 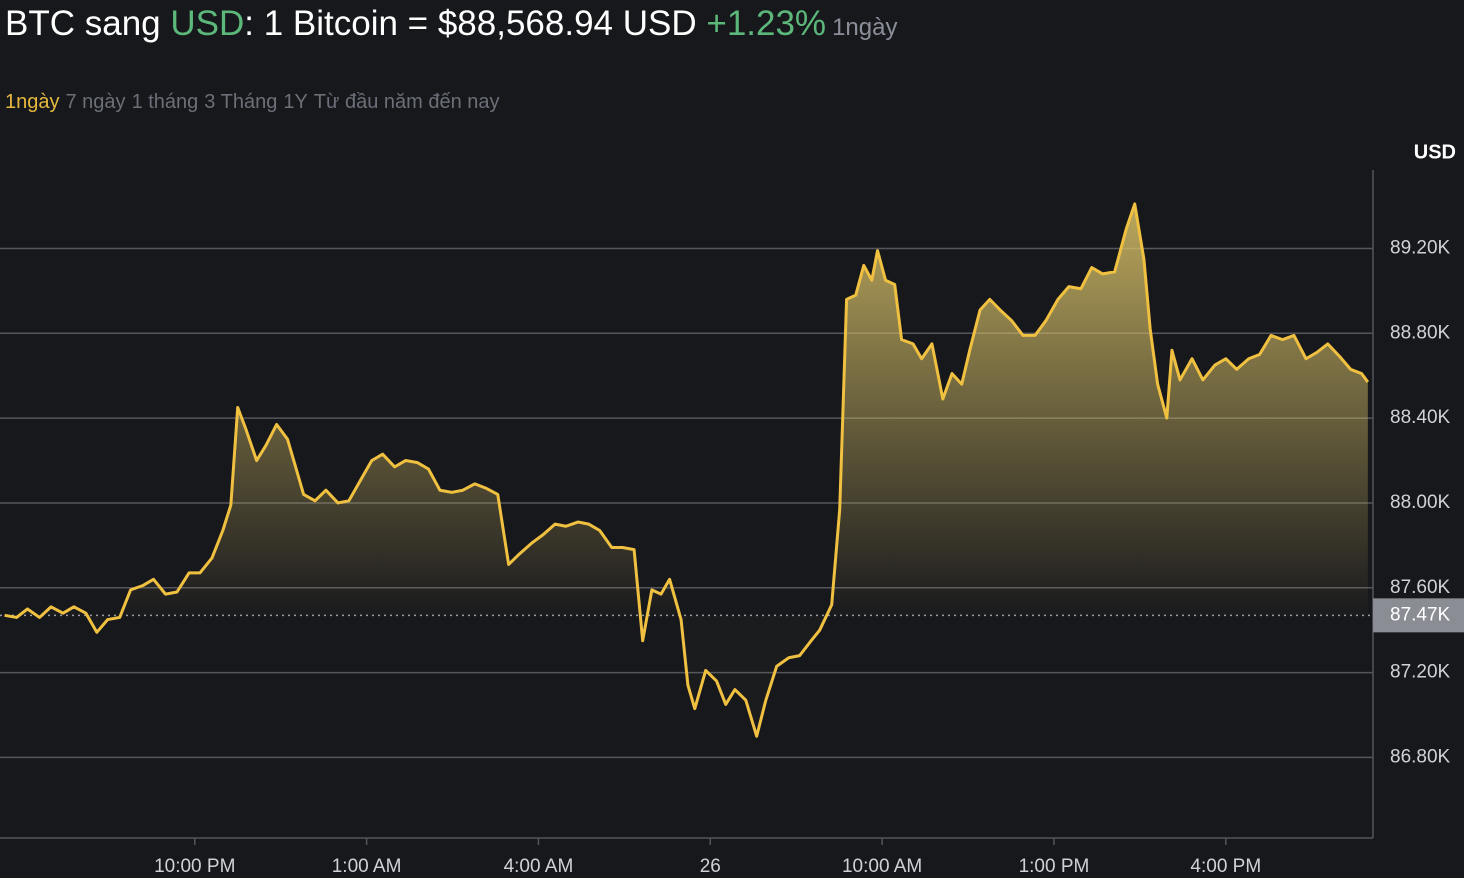 I want to click on y-tick-label: 88.00K, so click(x=1420, y=502).